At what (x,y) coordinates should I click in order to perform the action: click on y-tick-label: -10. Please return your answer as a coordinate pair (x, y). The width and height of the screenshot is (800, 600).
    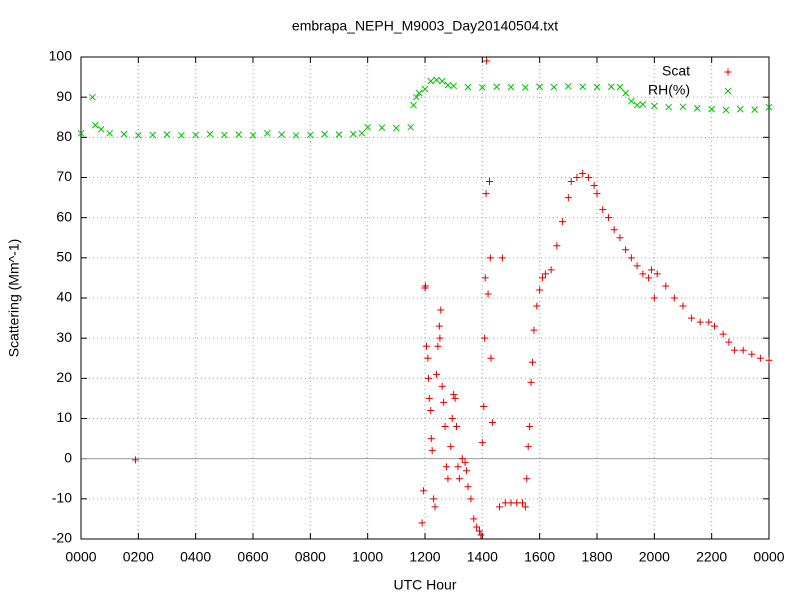
    Looking at the image, I should click on (62, 498).